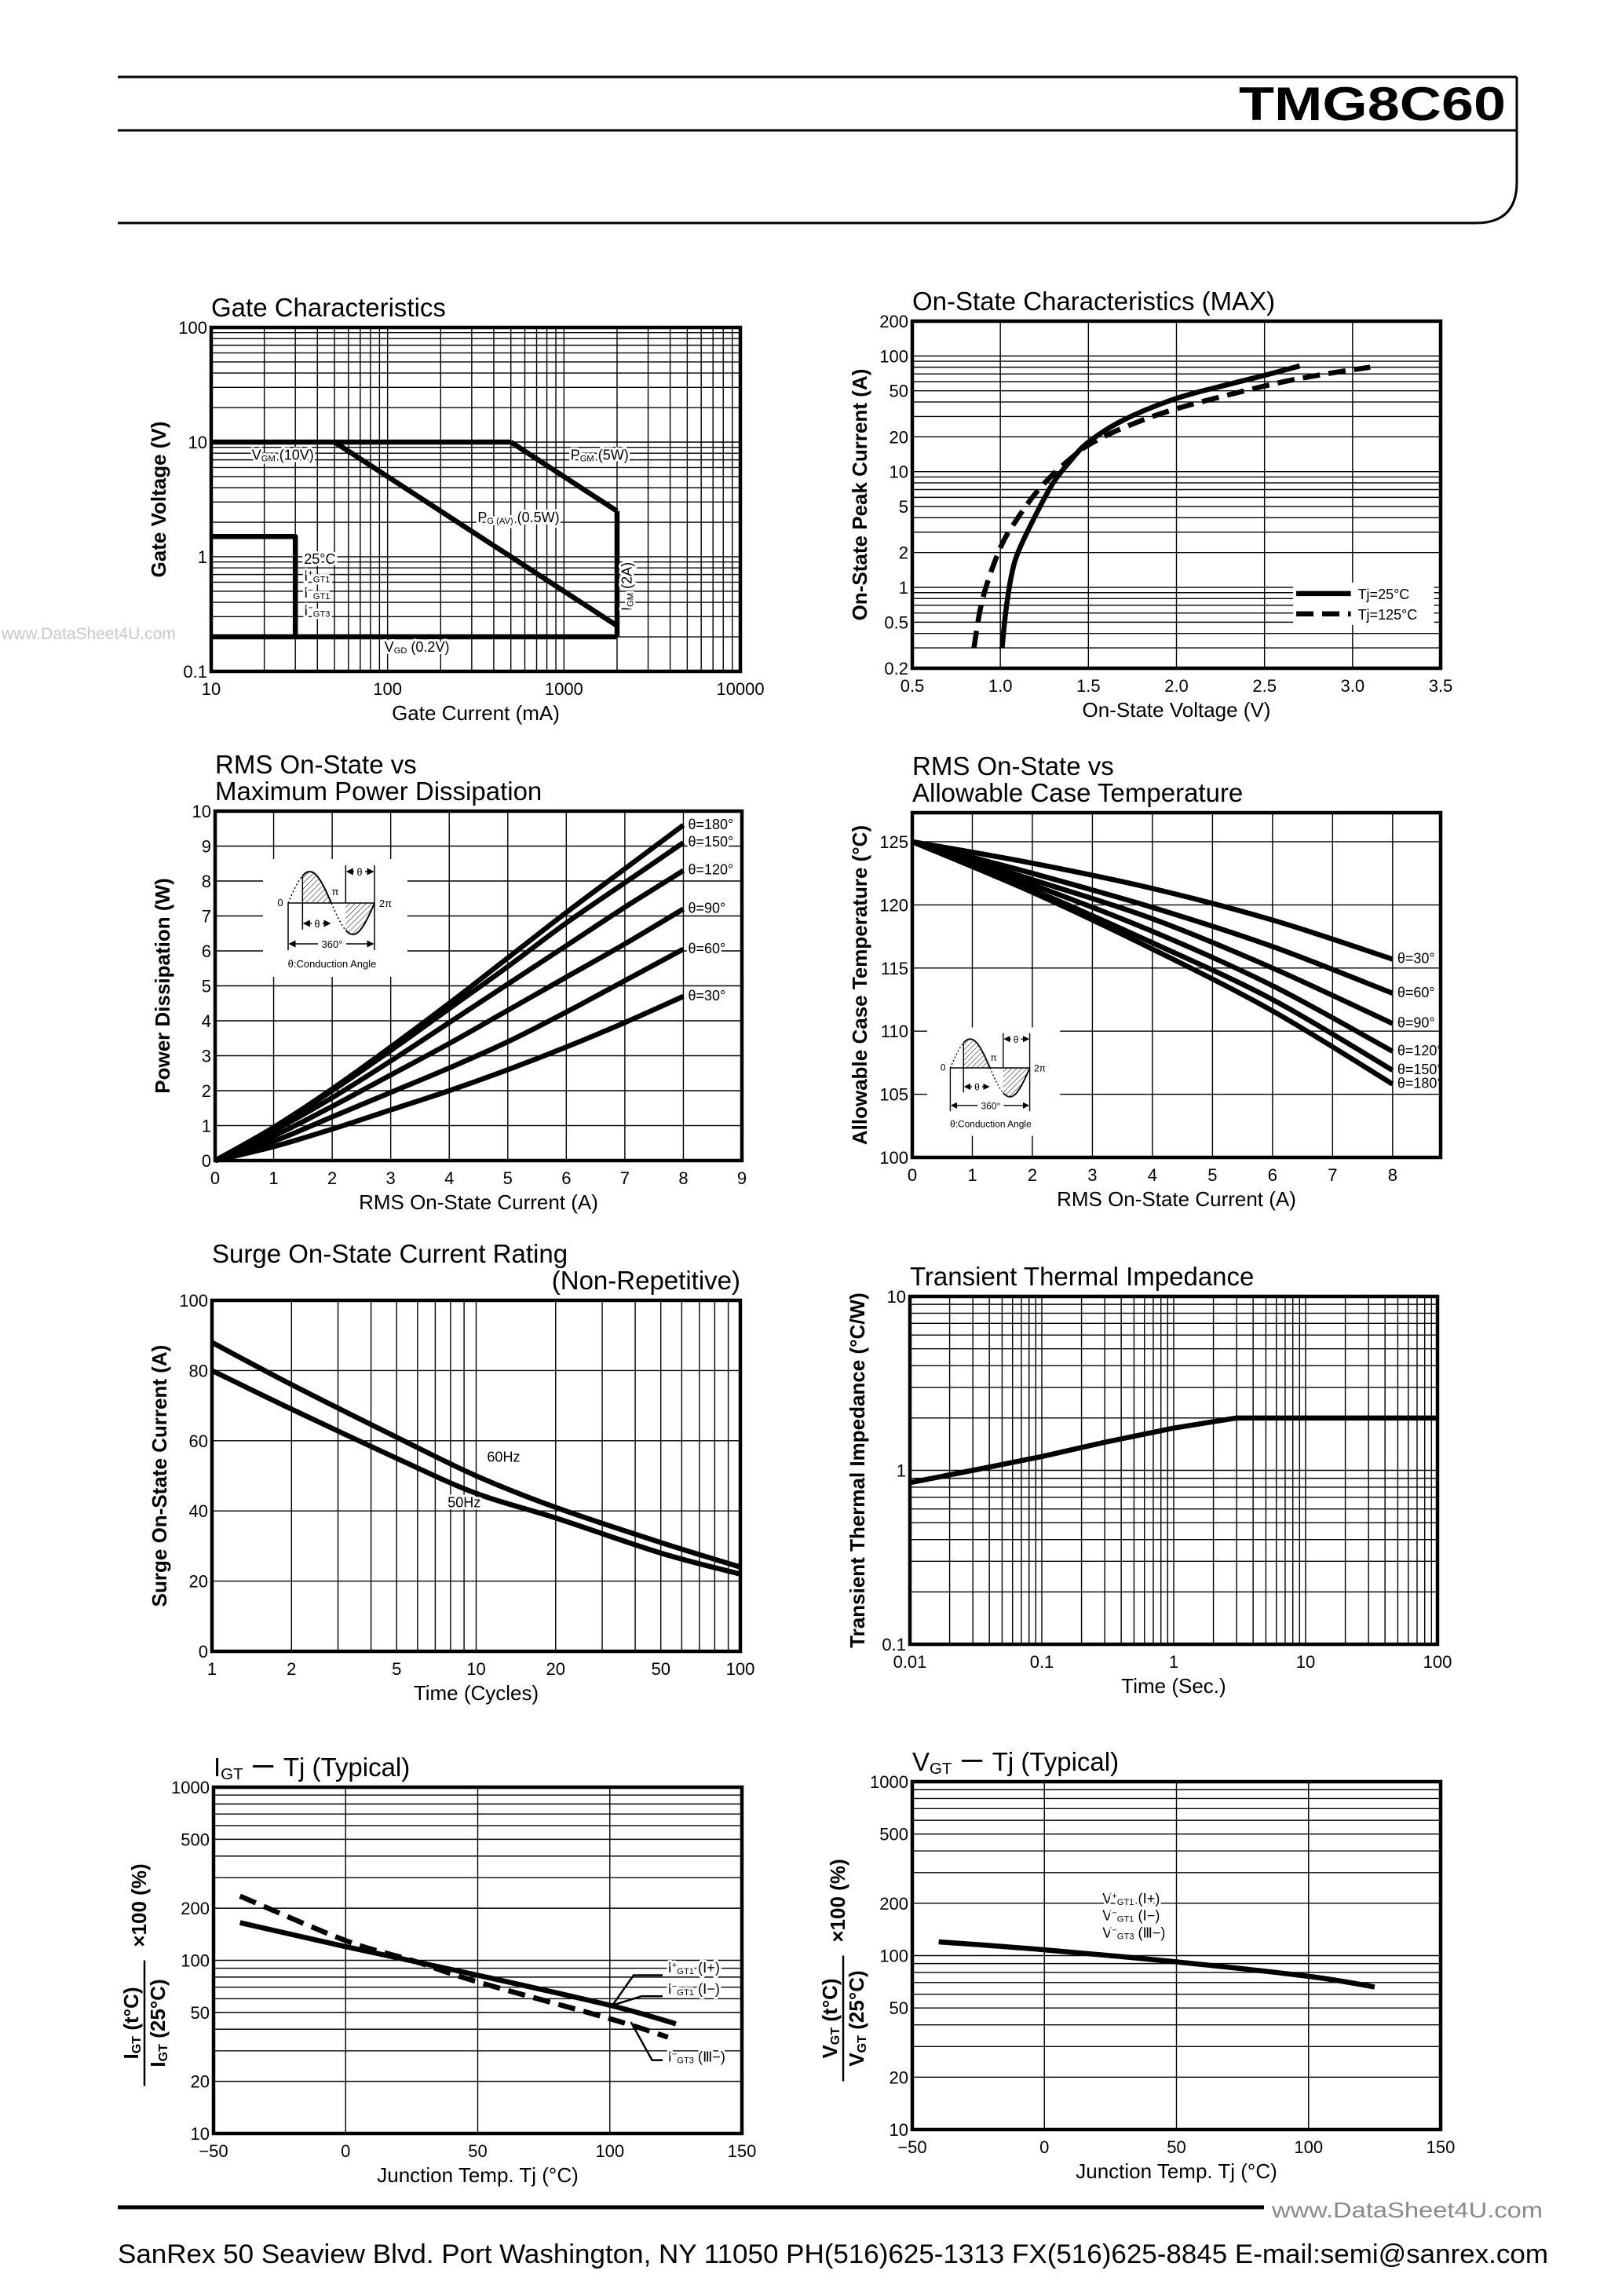  I want to click on x-axis-label: On-State Voltage (V), so click(1177, 710).